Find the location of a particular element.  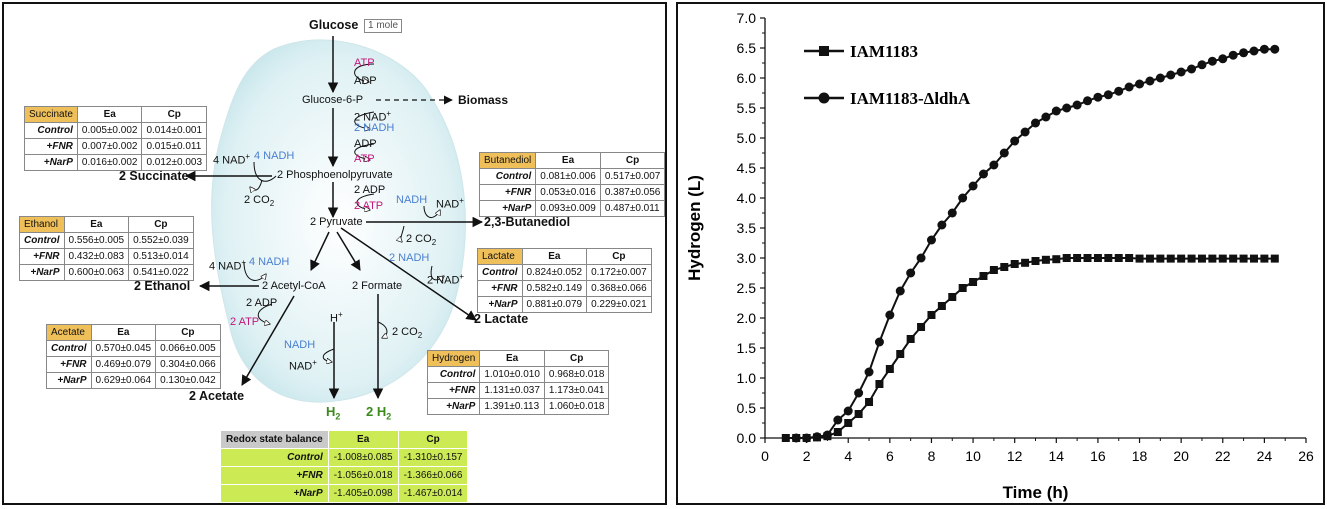

table-header: Succinate is located at coordinates (51, 114).